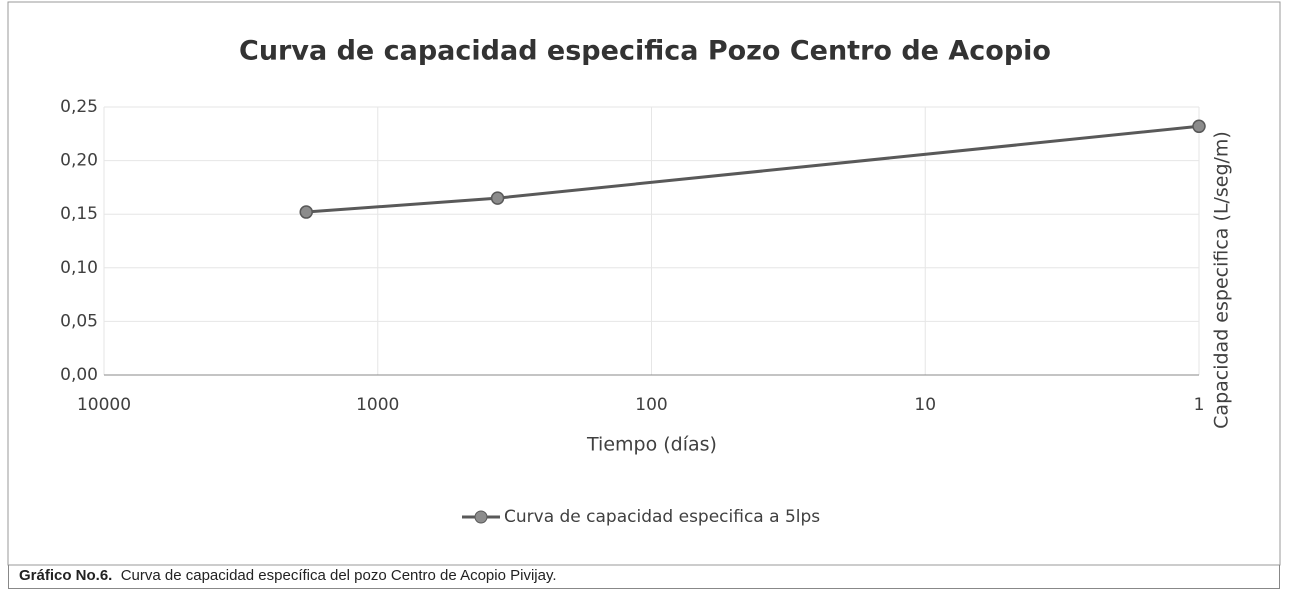  Describe the element at coordinates (377, 405) in the screenshot. I see `x-tick-label: 1000` at that location.